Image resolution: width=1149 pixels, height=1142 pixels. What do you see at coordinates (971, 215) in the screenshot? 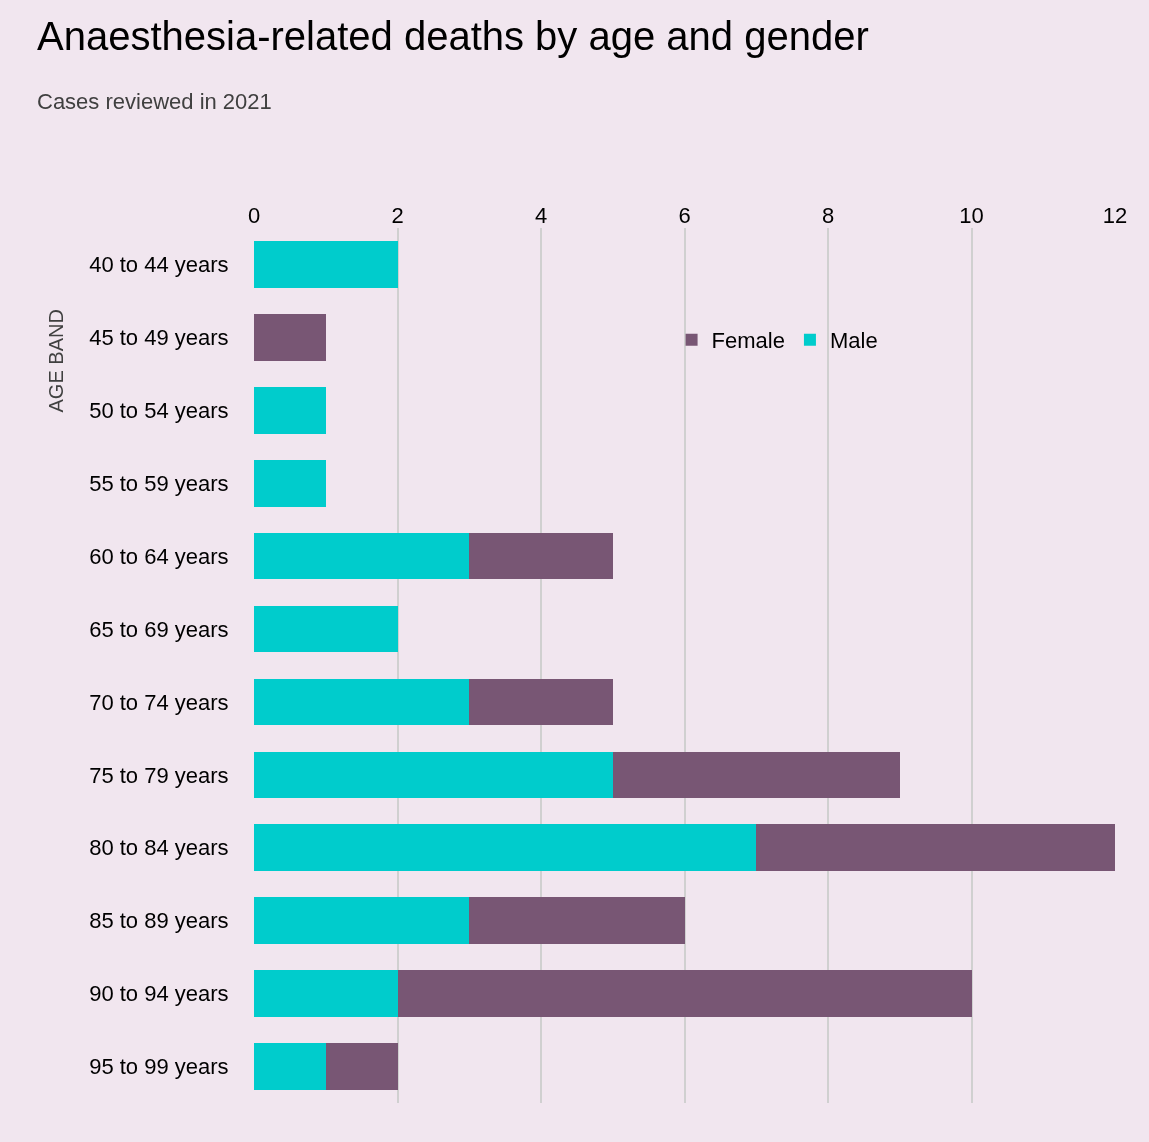
I see `x-tick-label: 10` at bounding box center [971, 215].